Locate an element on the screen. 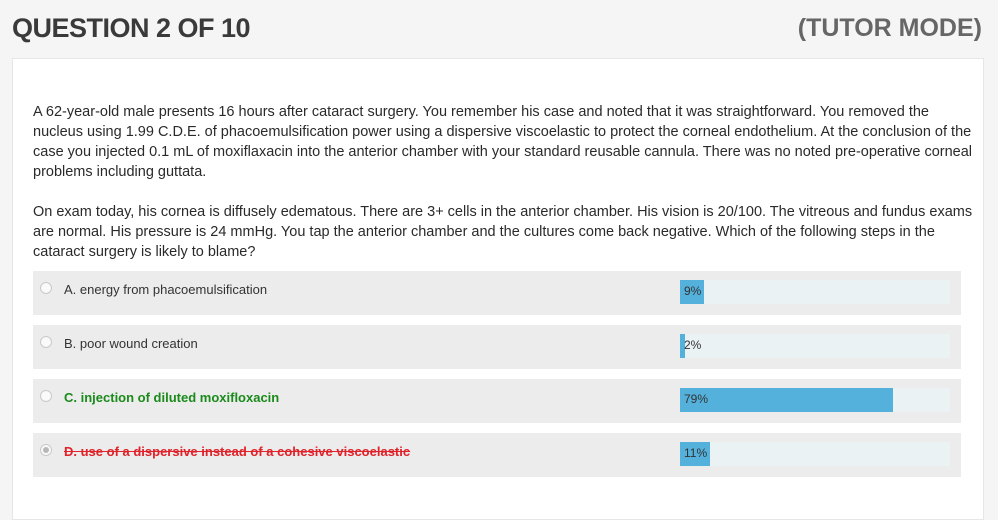 This screenshot has width=998, height=520. percent-label: 2% is located at coordinates (693, 345).